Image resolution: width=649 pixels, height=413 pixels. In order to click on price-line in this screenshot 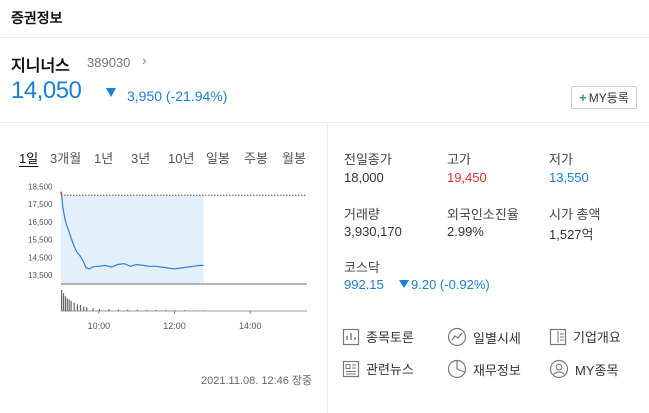, I will do `click(132, 230)`.